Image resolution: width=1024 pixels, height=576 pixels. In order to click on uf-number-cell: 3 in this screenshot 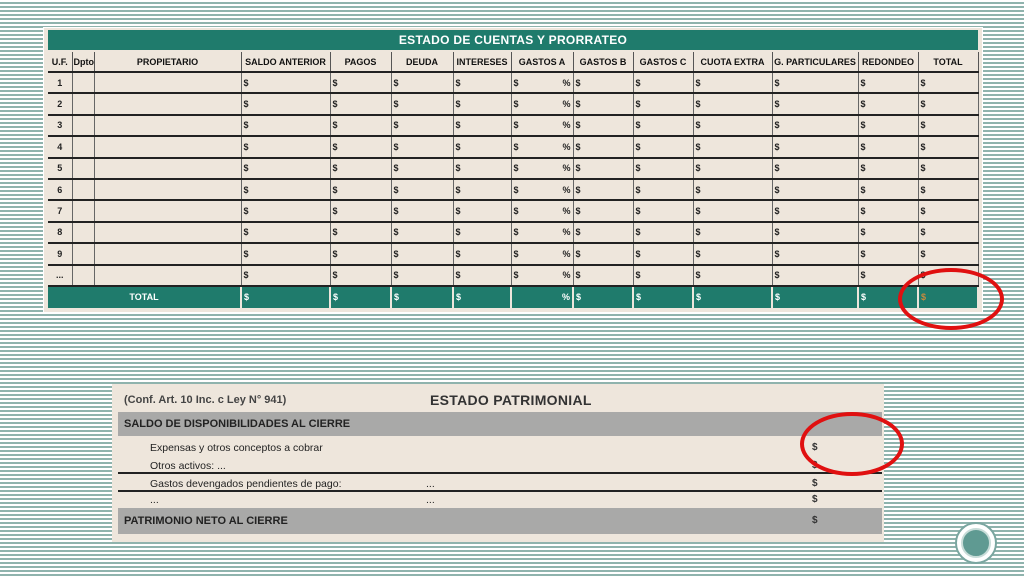, I will do `click(60, 126)`.